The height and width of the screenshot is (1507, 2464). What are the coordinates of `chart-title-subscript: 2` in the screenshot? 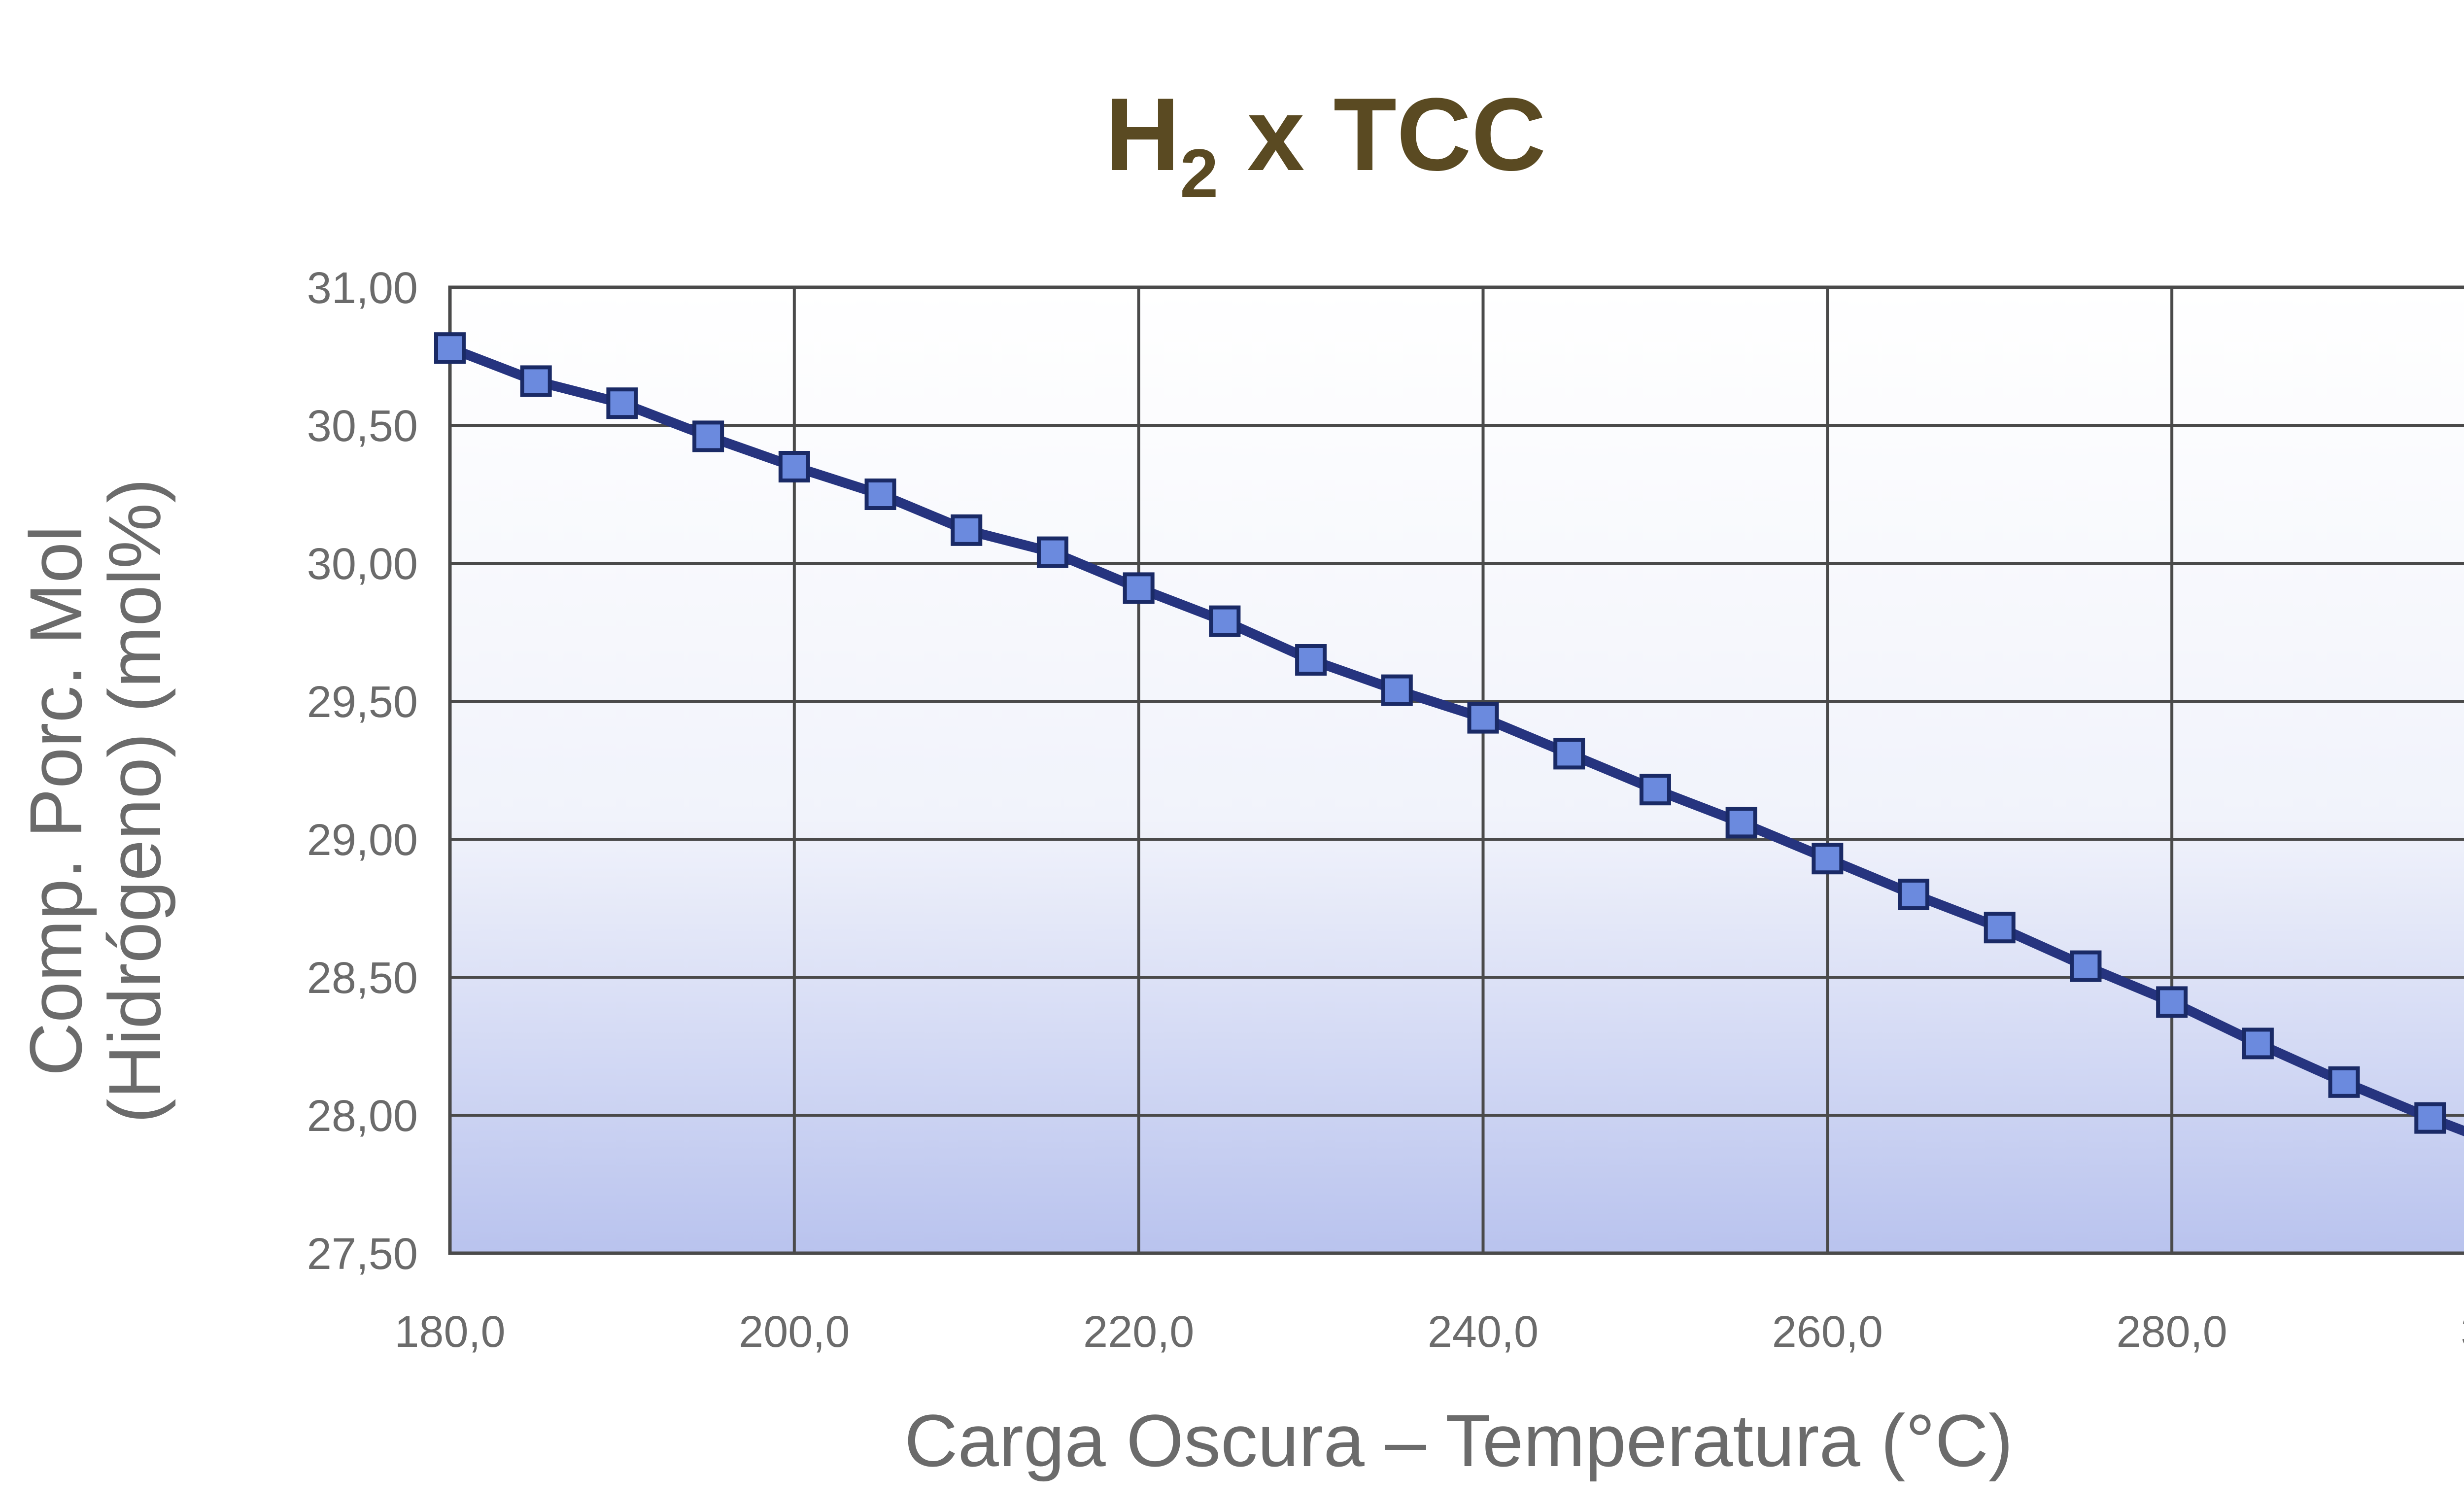 It's located at (1199, 173).